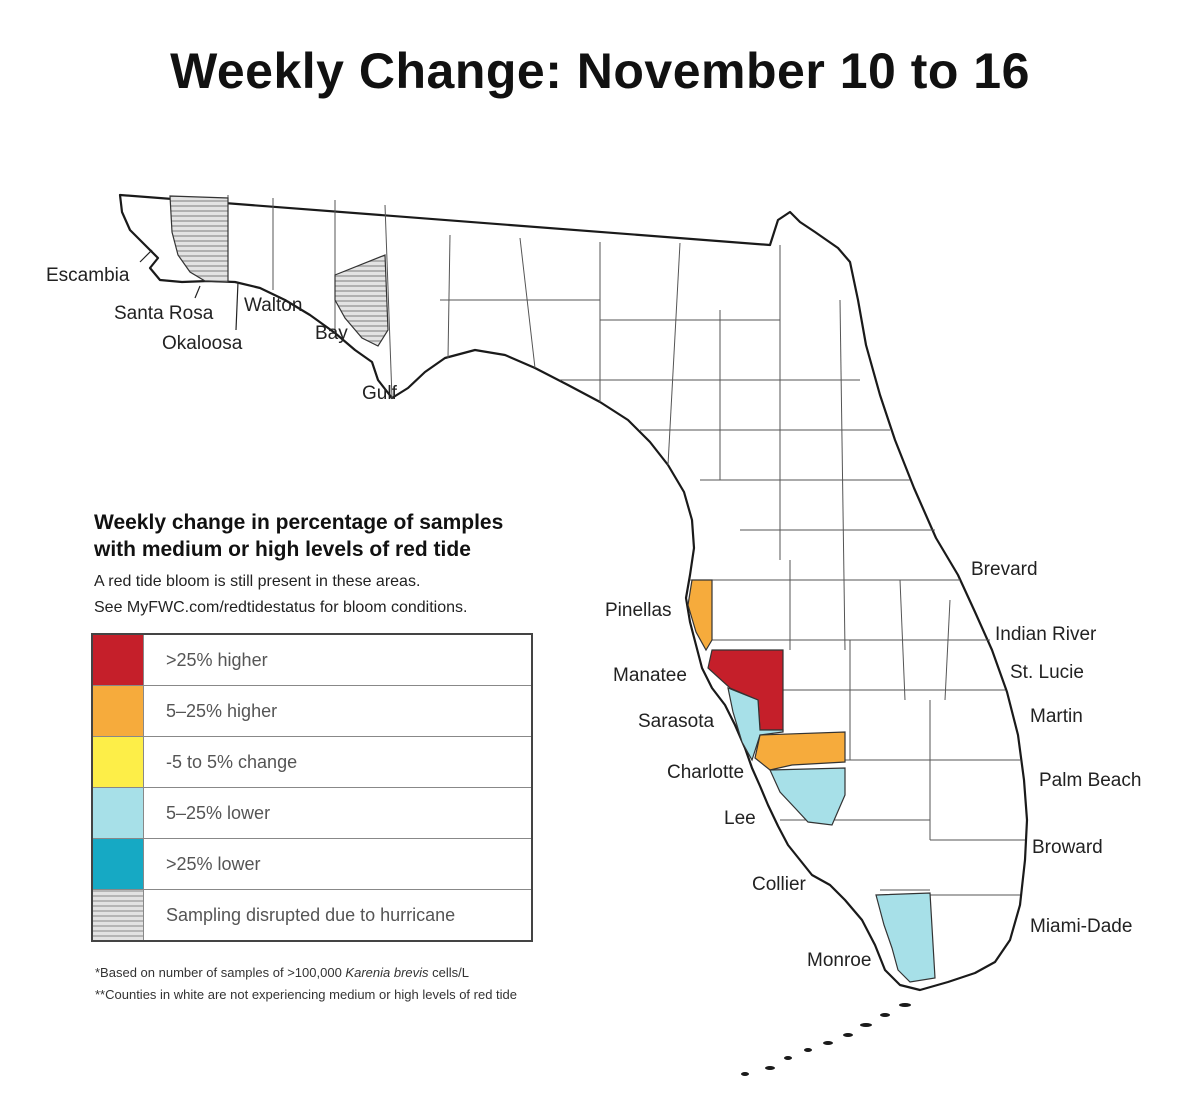 The height and width of the screenshot is (1115, 1200). I want to click on legend-label: >25% lower, so click(213, 864).